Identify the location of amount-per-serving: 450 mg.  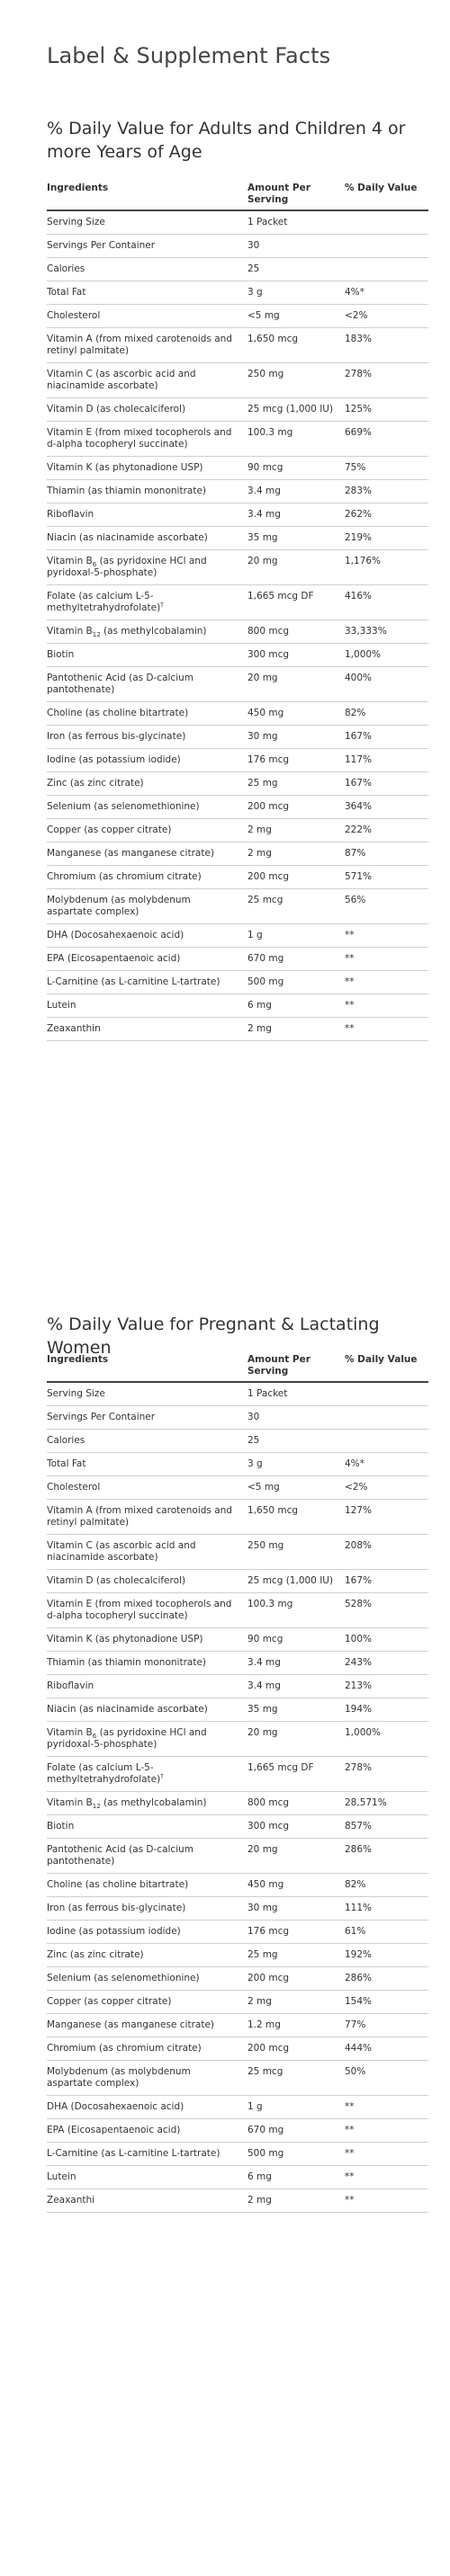
(266, 713).